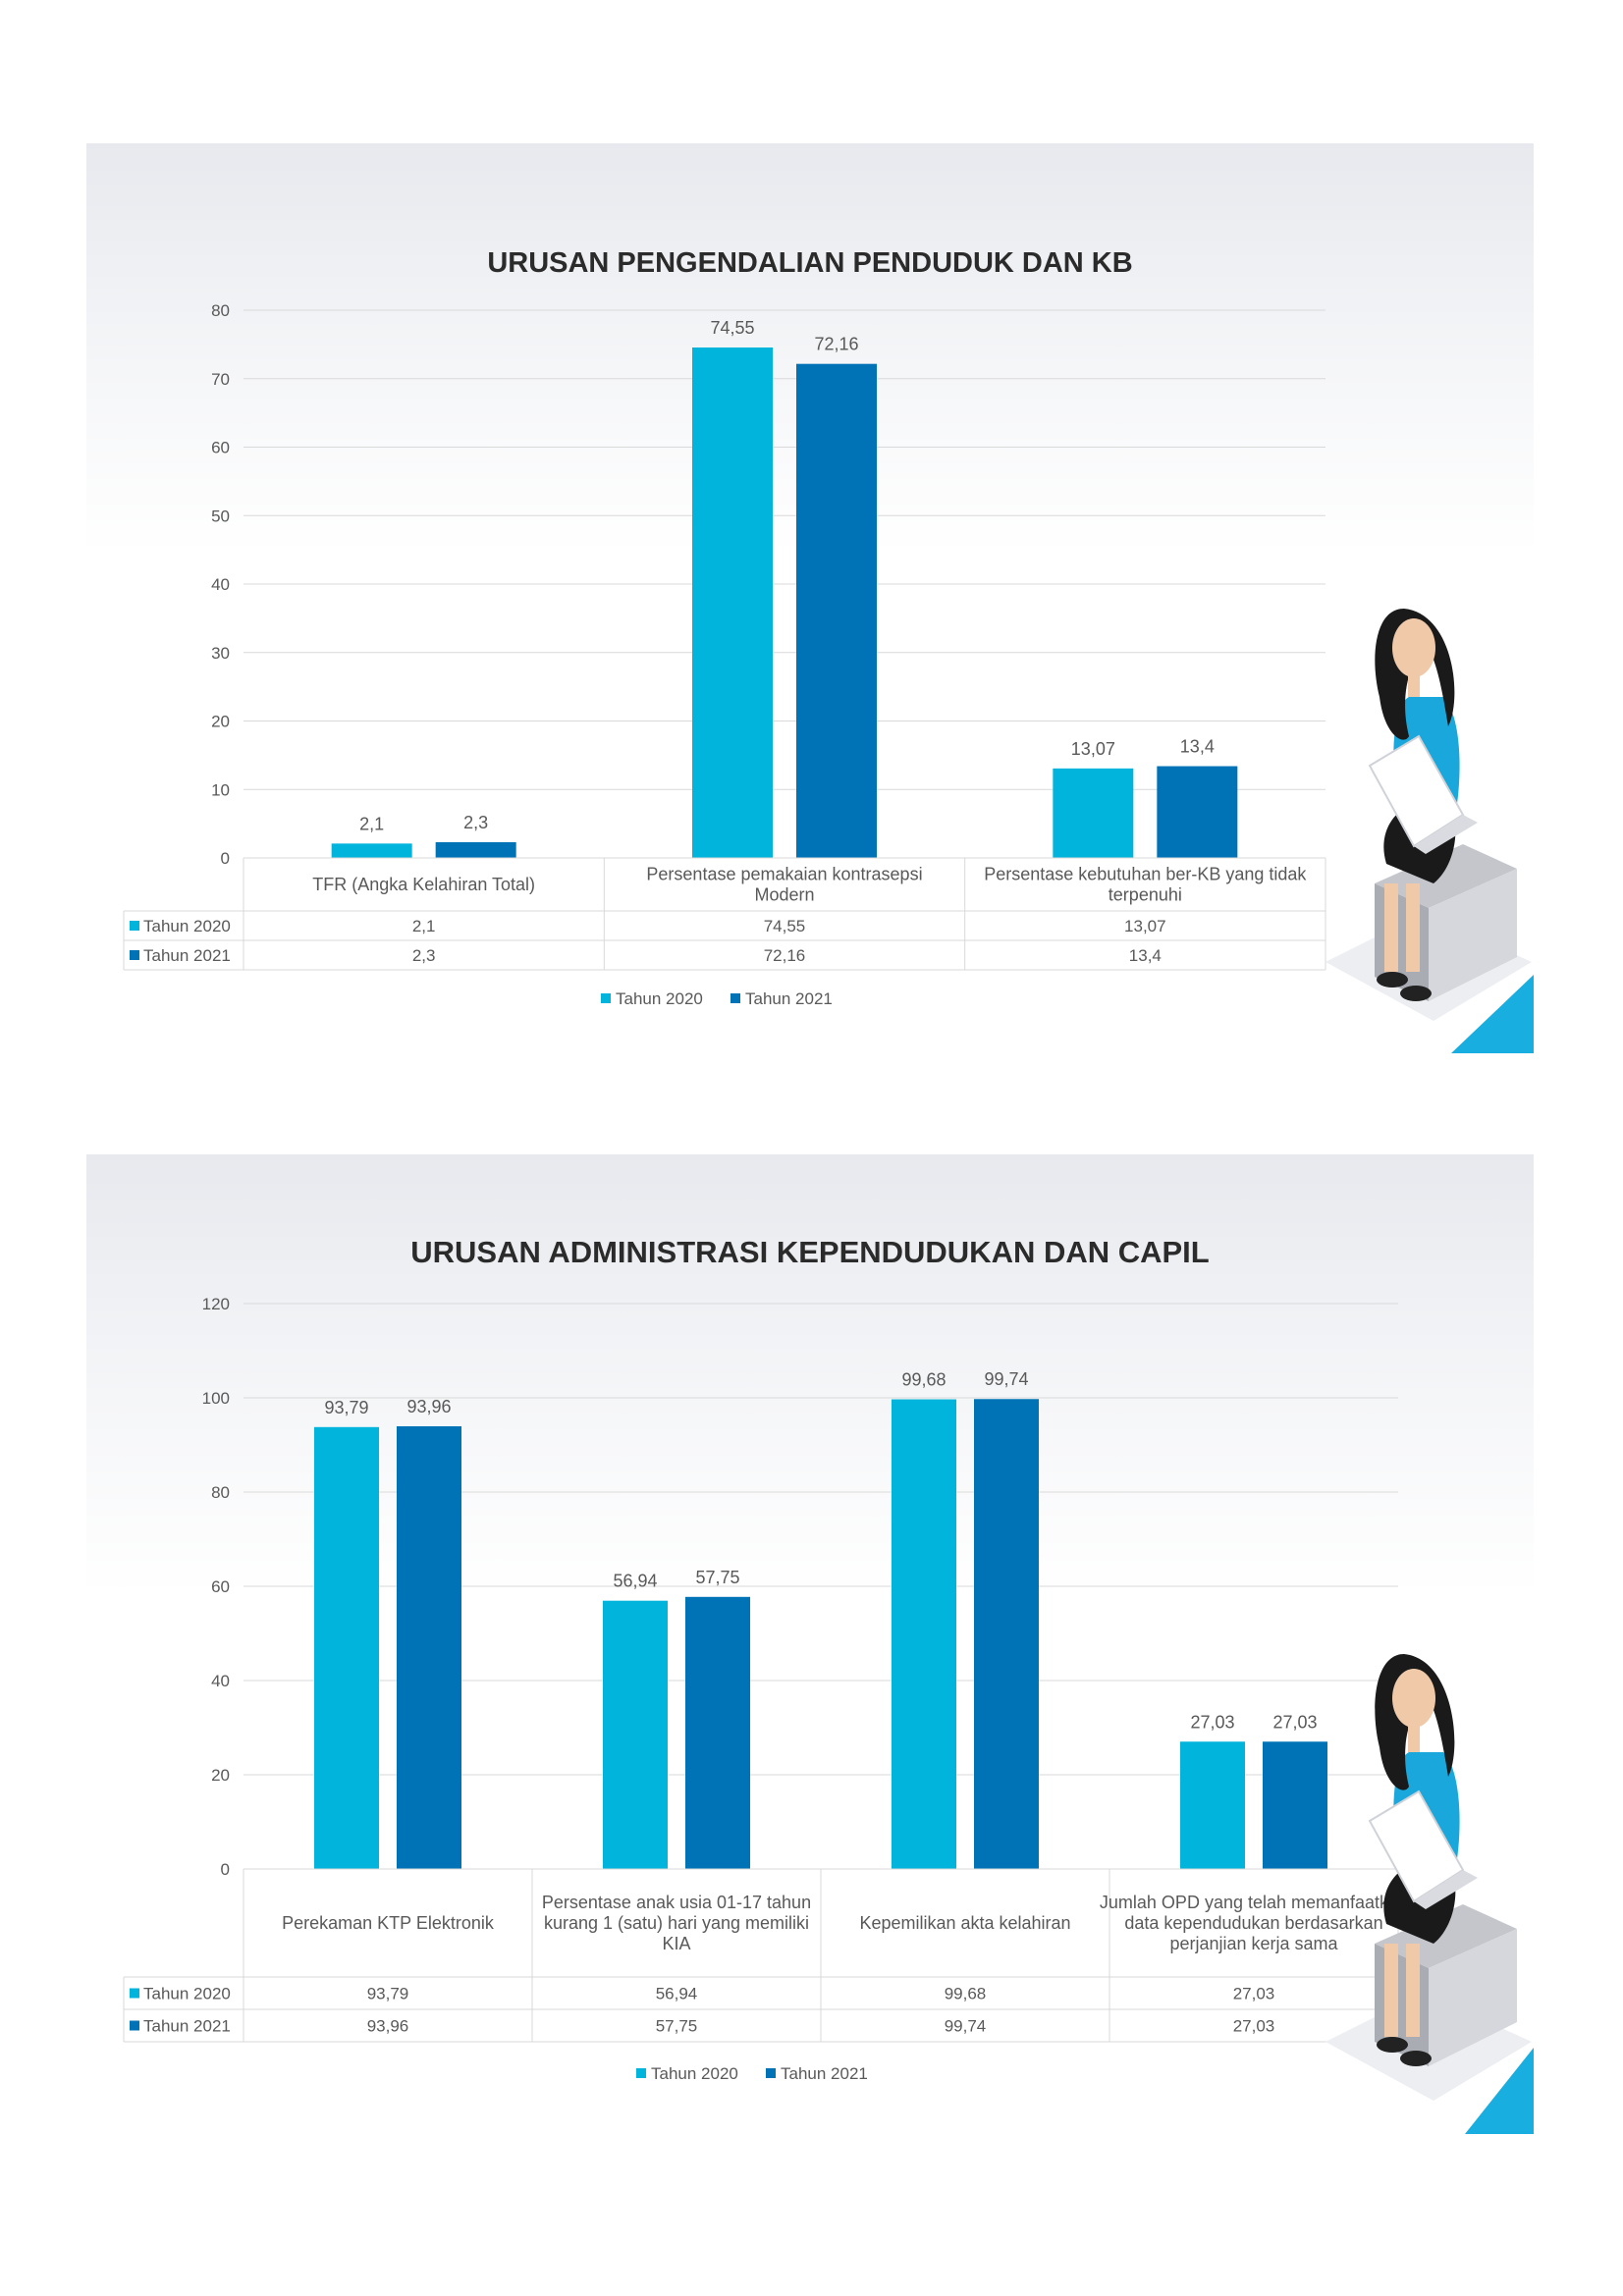 This screenshot has width=1623, height=2296. I want to click on y-tick-label: 50, so click(220, 516).